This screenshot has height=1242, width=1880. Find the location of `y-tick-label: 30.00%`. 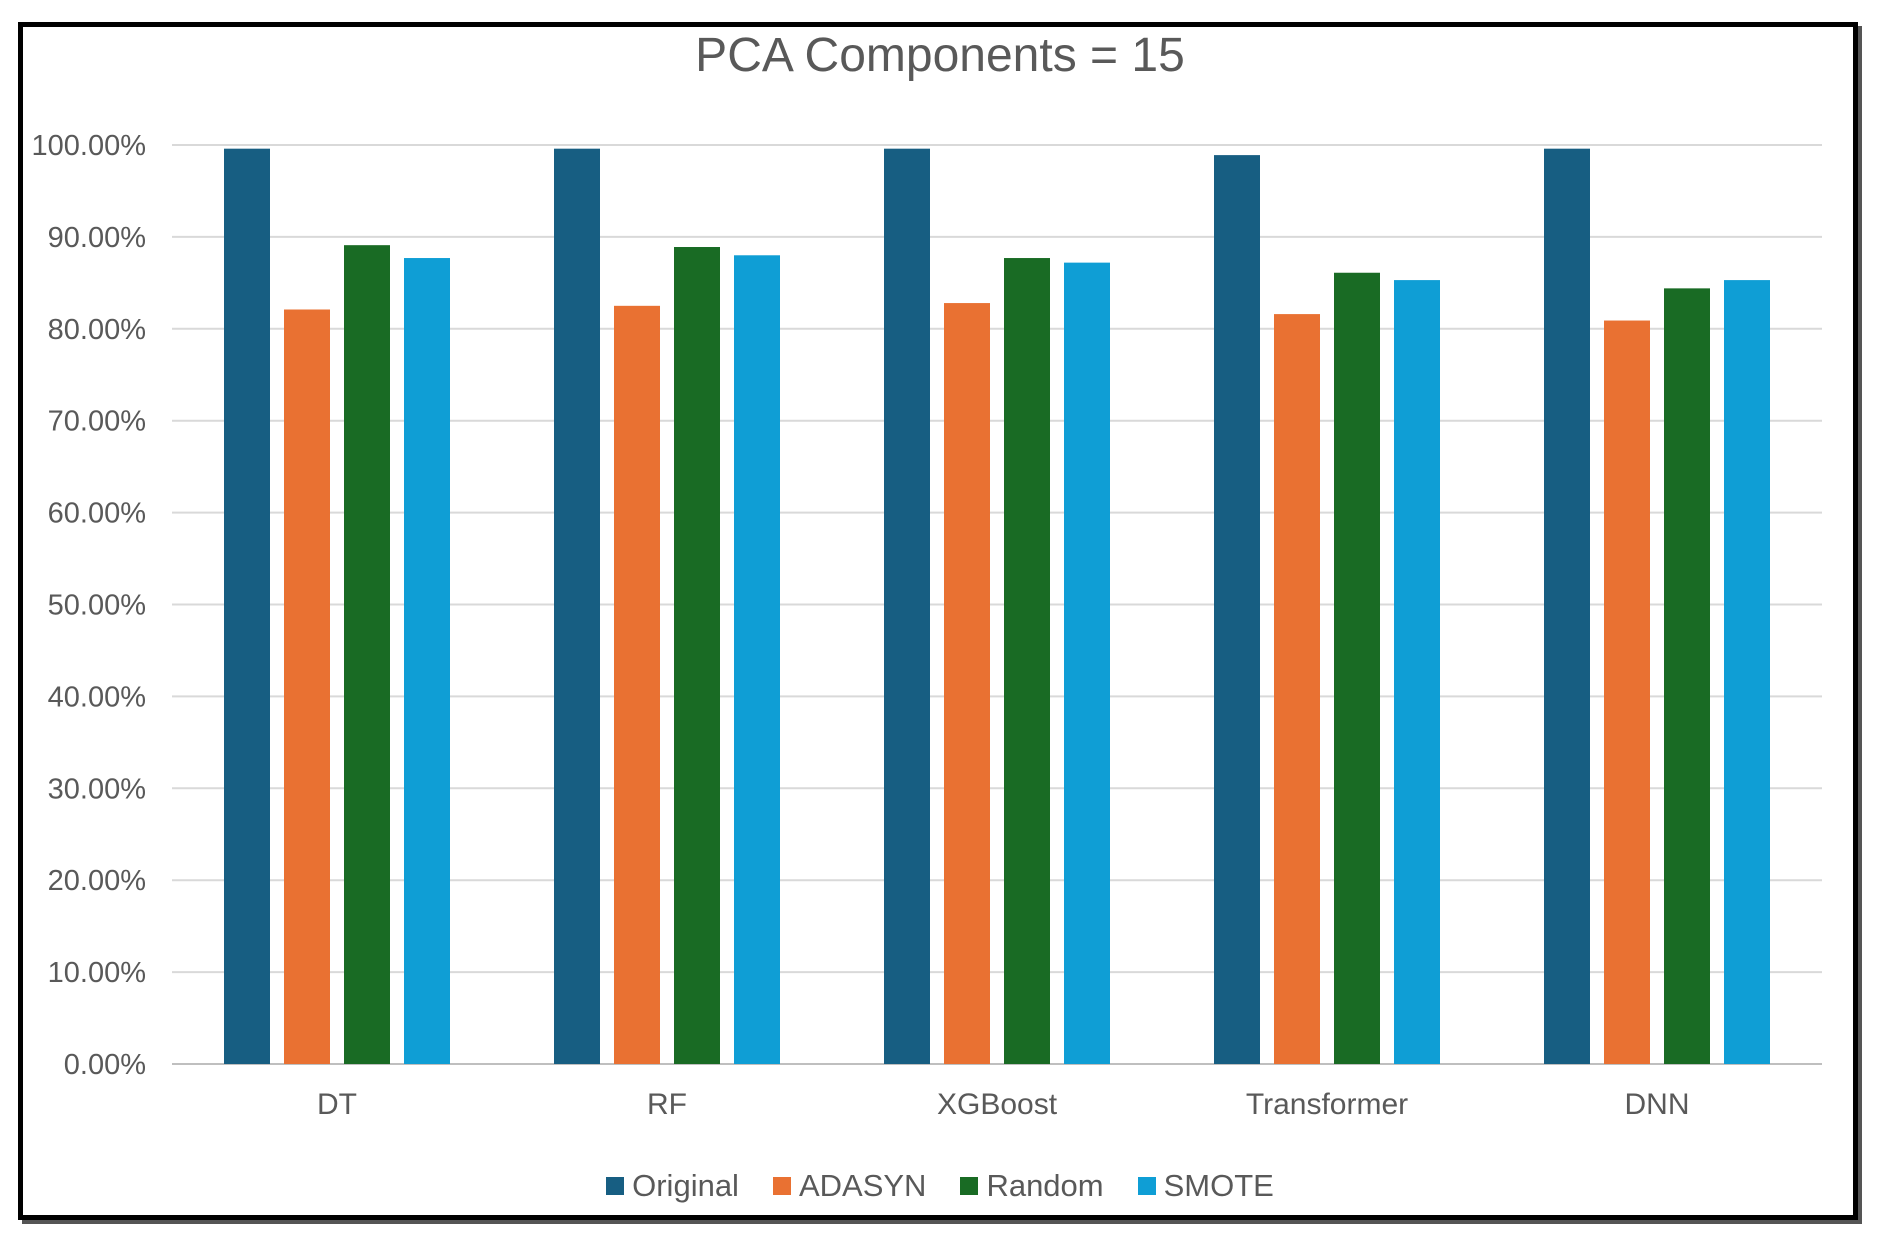

y-tick-label: 30.00% is located at coordinates (97, 789).